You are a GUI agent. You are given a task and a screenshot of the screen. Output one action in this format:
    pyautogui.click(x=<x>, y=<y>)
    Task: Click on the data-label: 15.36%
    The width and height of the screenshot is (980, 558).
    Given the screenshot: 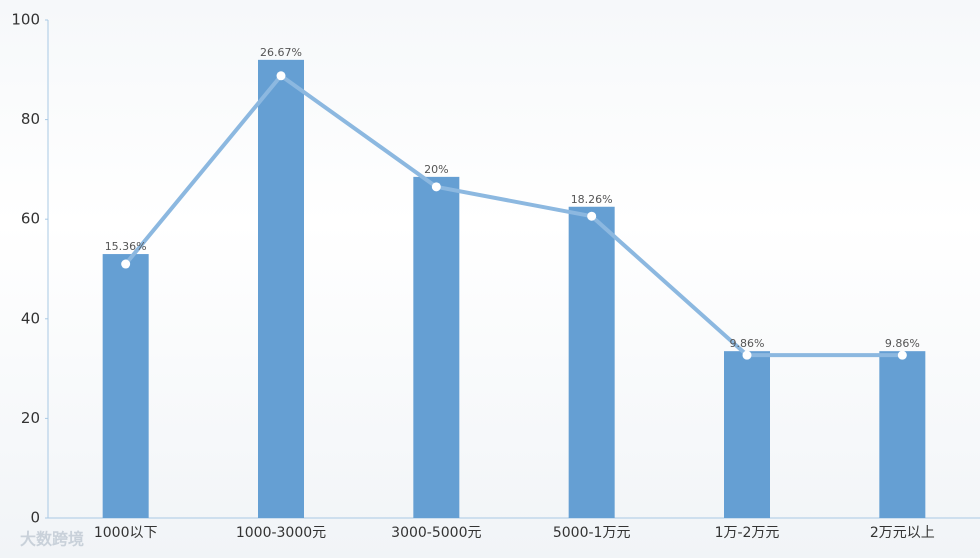 What is the action you would take?
    pyautogui.click(x=126, y=246)
    